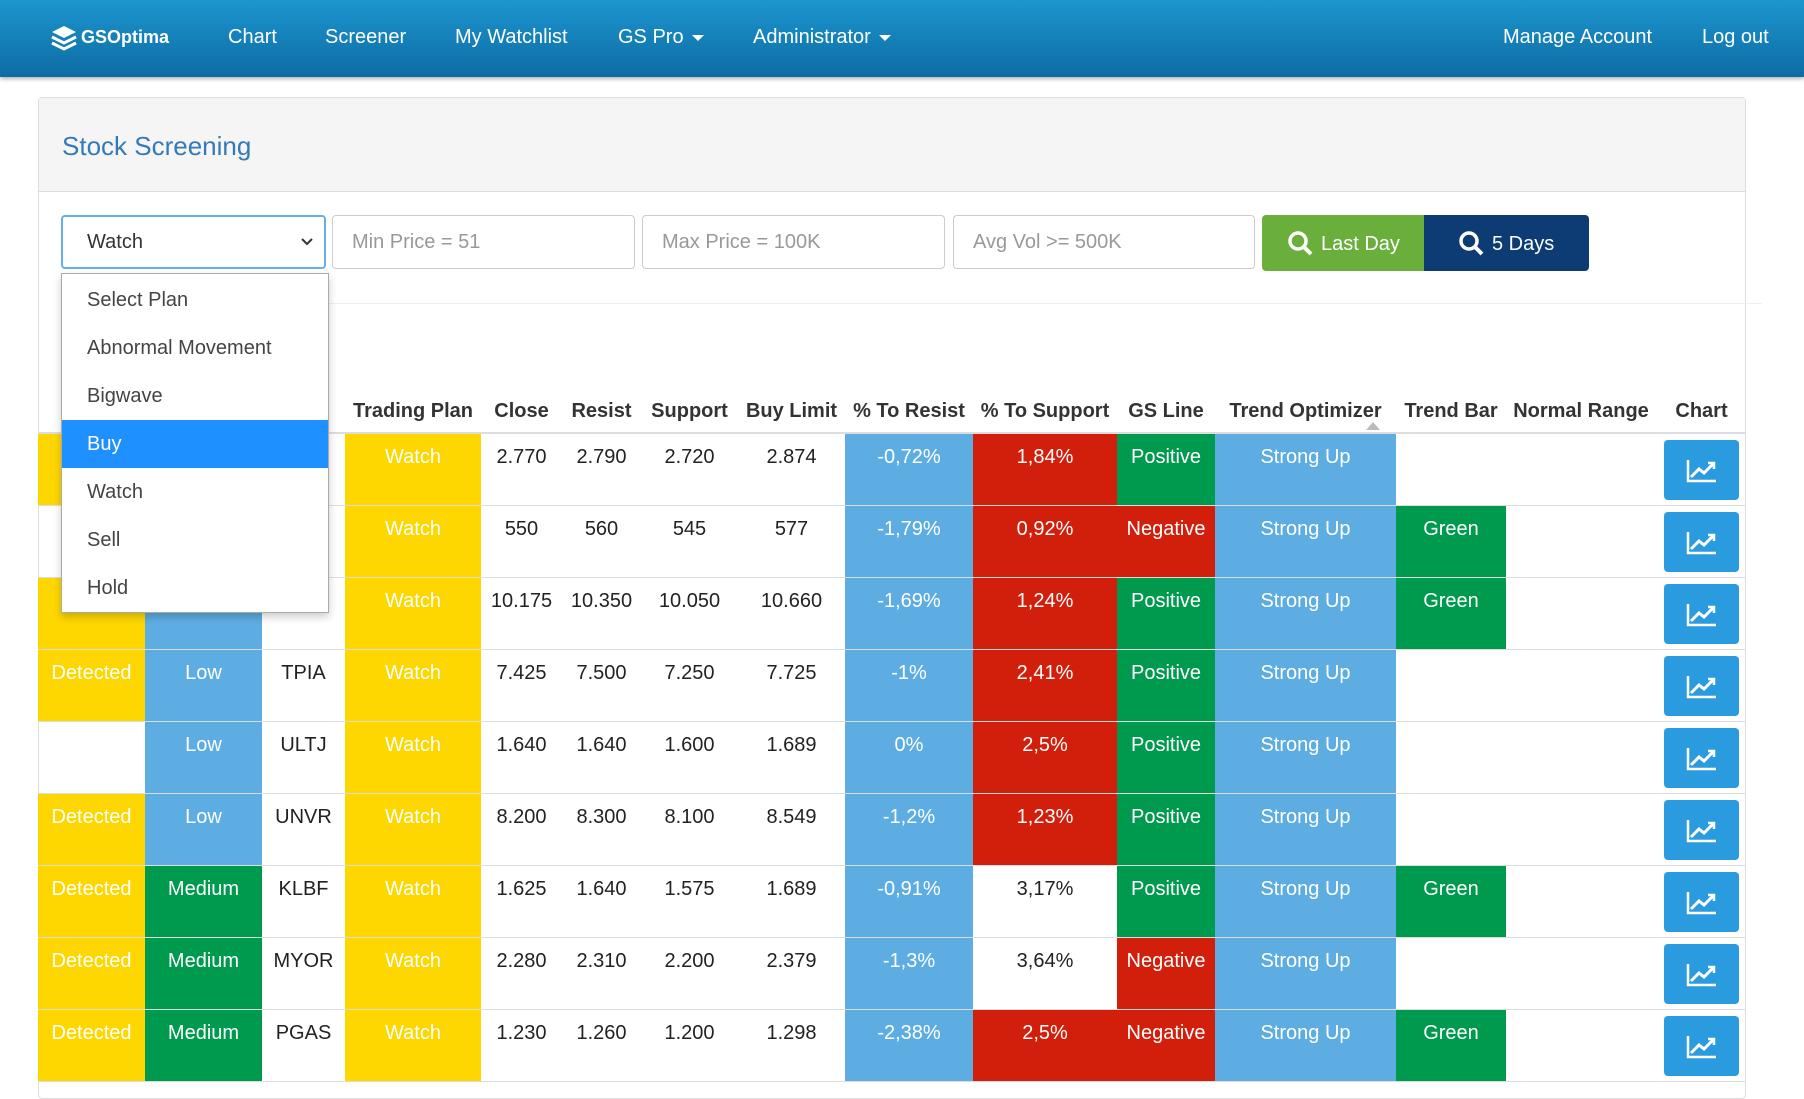 The width and height of the screenshot is (1804, 1099). Describe the element at coordinates (511, 37) in the screenshot. I see `nav-link: My Watchlist` at that location.